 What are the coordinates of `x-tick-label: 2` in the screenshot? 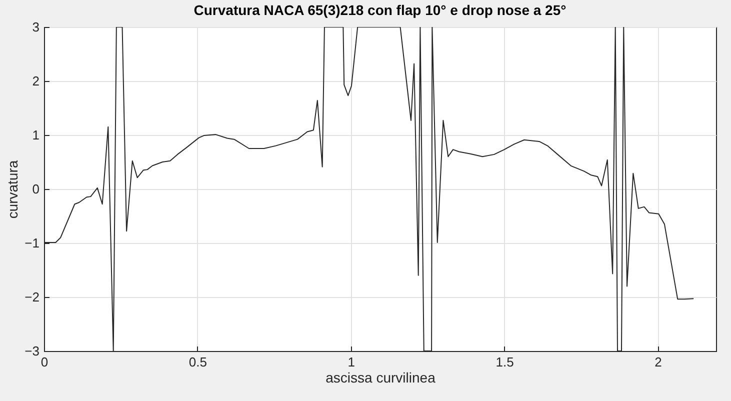 It's located at (658, 362).